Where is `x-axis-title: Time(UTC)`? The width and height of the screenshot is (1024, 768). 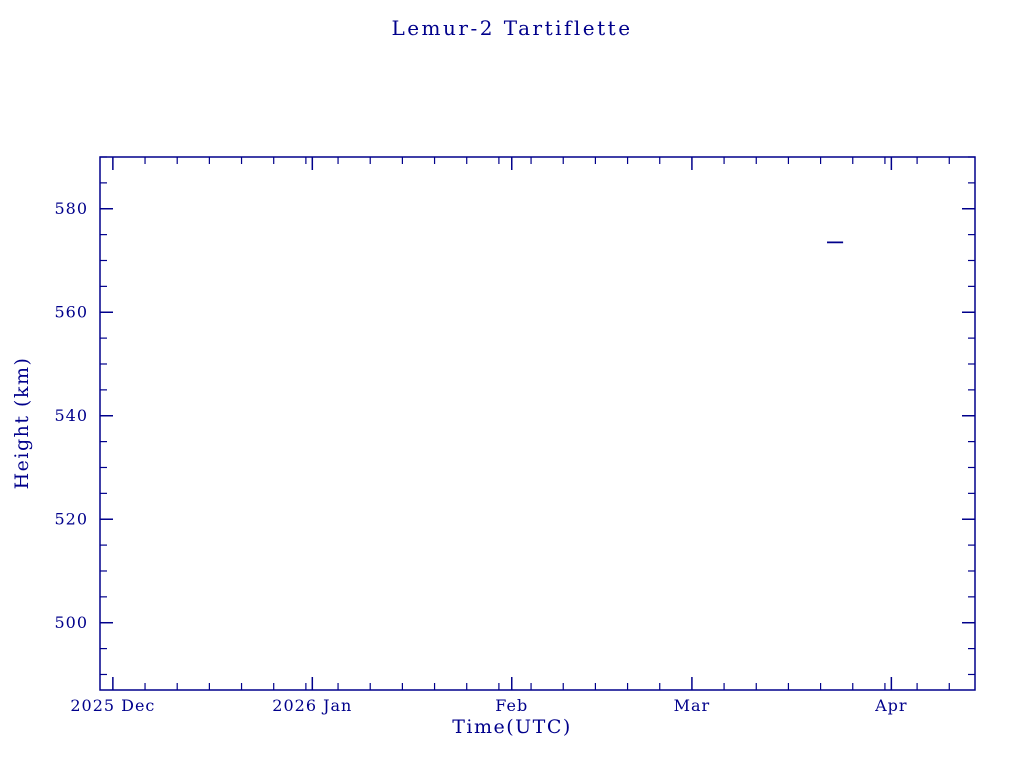
x-axis-title: Time(UTC) is located at coordinates (512, 727).